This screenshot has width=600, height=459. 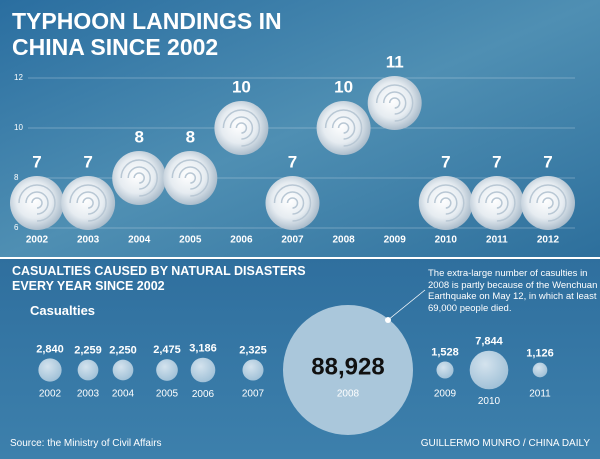 What do you see at coordinates (147, 34) in the screenshot?
I see `title-1: TYPHOON LANDINGS IN CHINA SINCE 2002` at bounding box center [147, 34].